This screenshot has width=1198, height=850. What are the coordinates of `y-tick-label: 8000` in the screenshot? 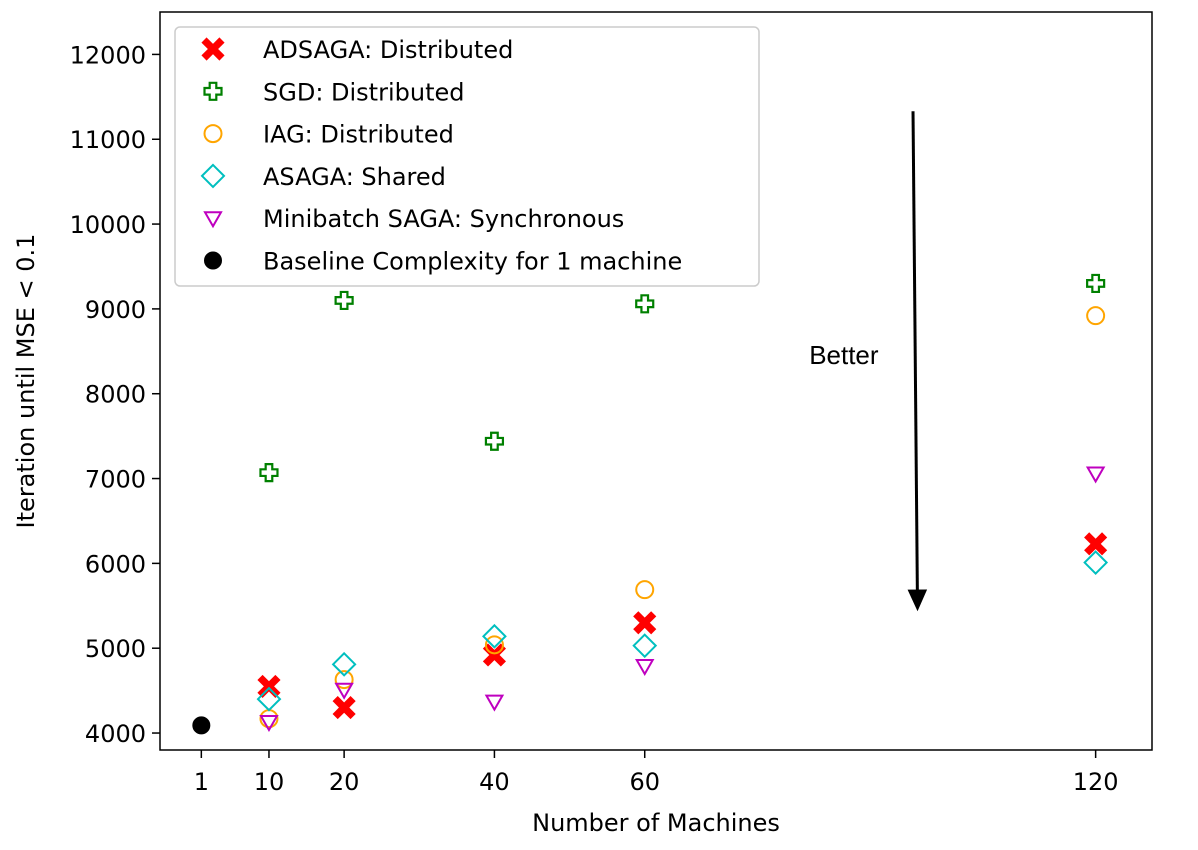 It's located at (115, 395).